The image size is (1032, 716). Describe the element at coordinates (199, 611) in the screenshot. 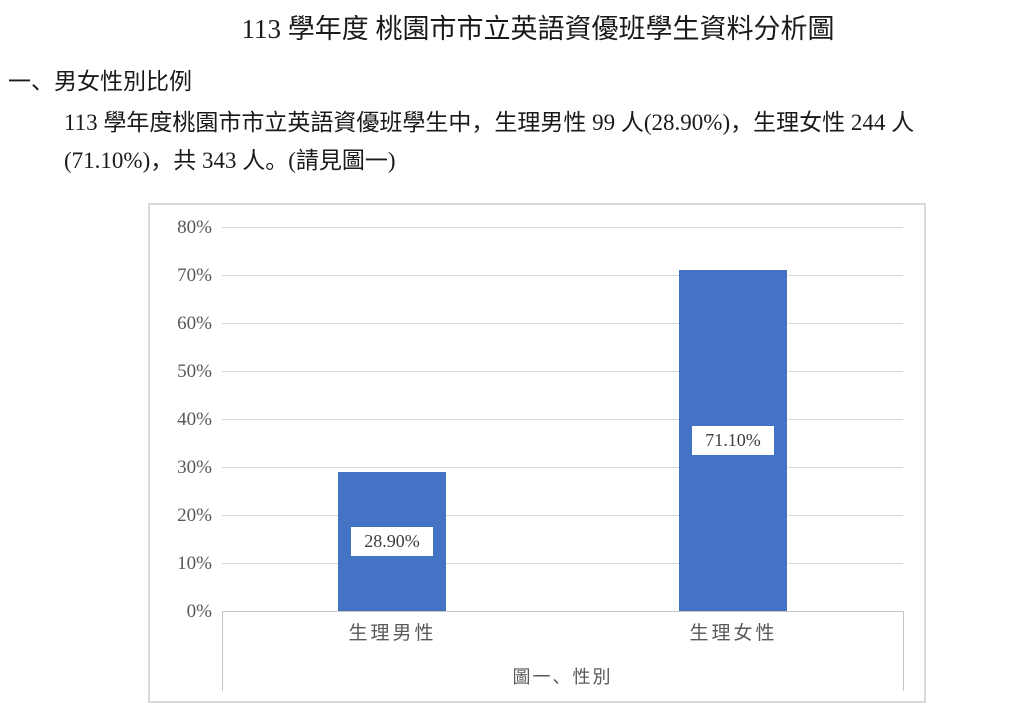

I see `y-axis-tick-label: 0%` at that location.